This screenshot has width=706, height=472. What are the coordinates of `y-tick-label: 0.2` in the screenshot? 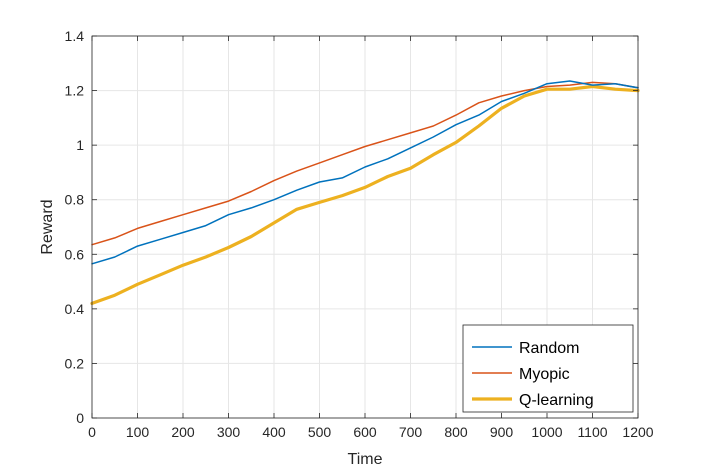 It's located at (75, 363).